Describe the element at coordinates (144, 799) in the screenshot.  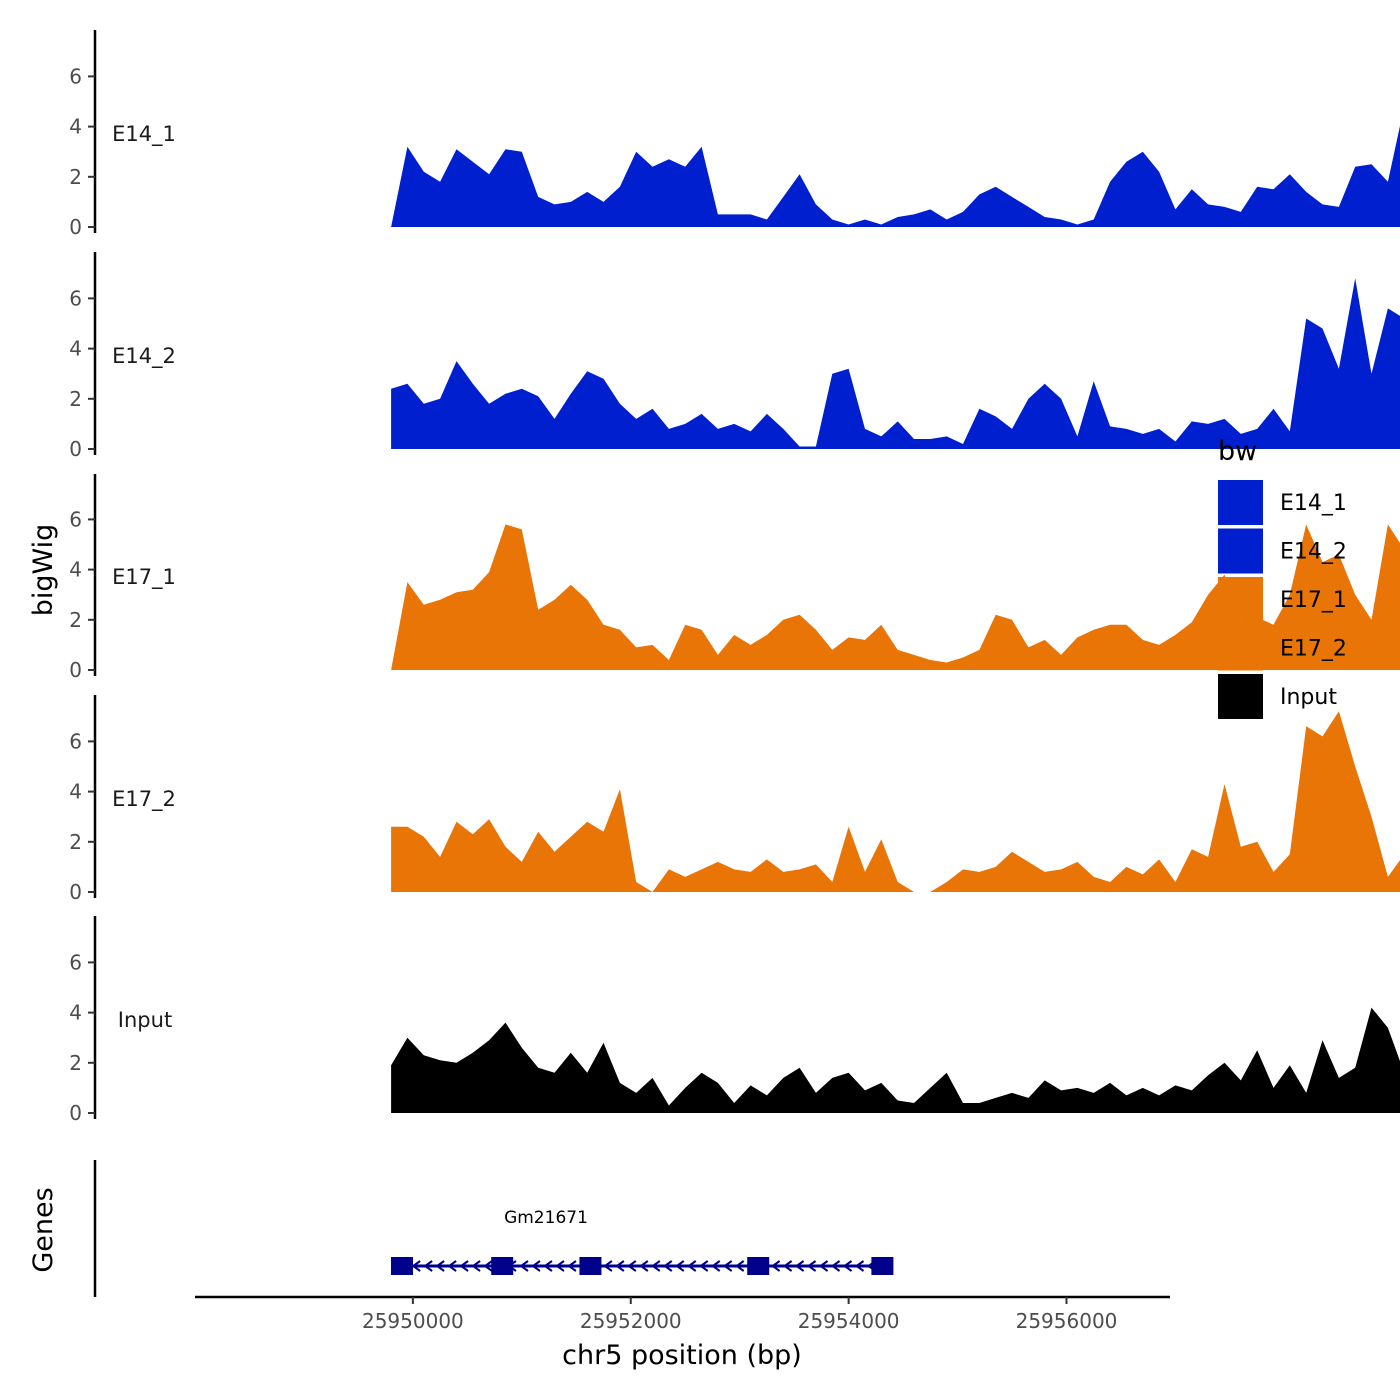
I see `track-label: E17_2` at that location.